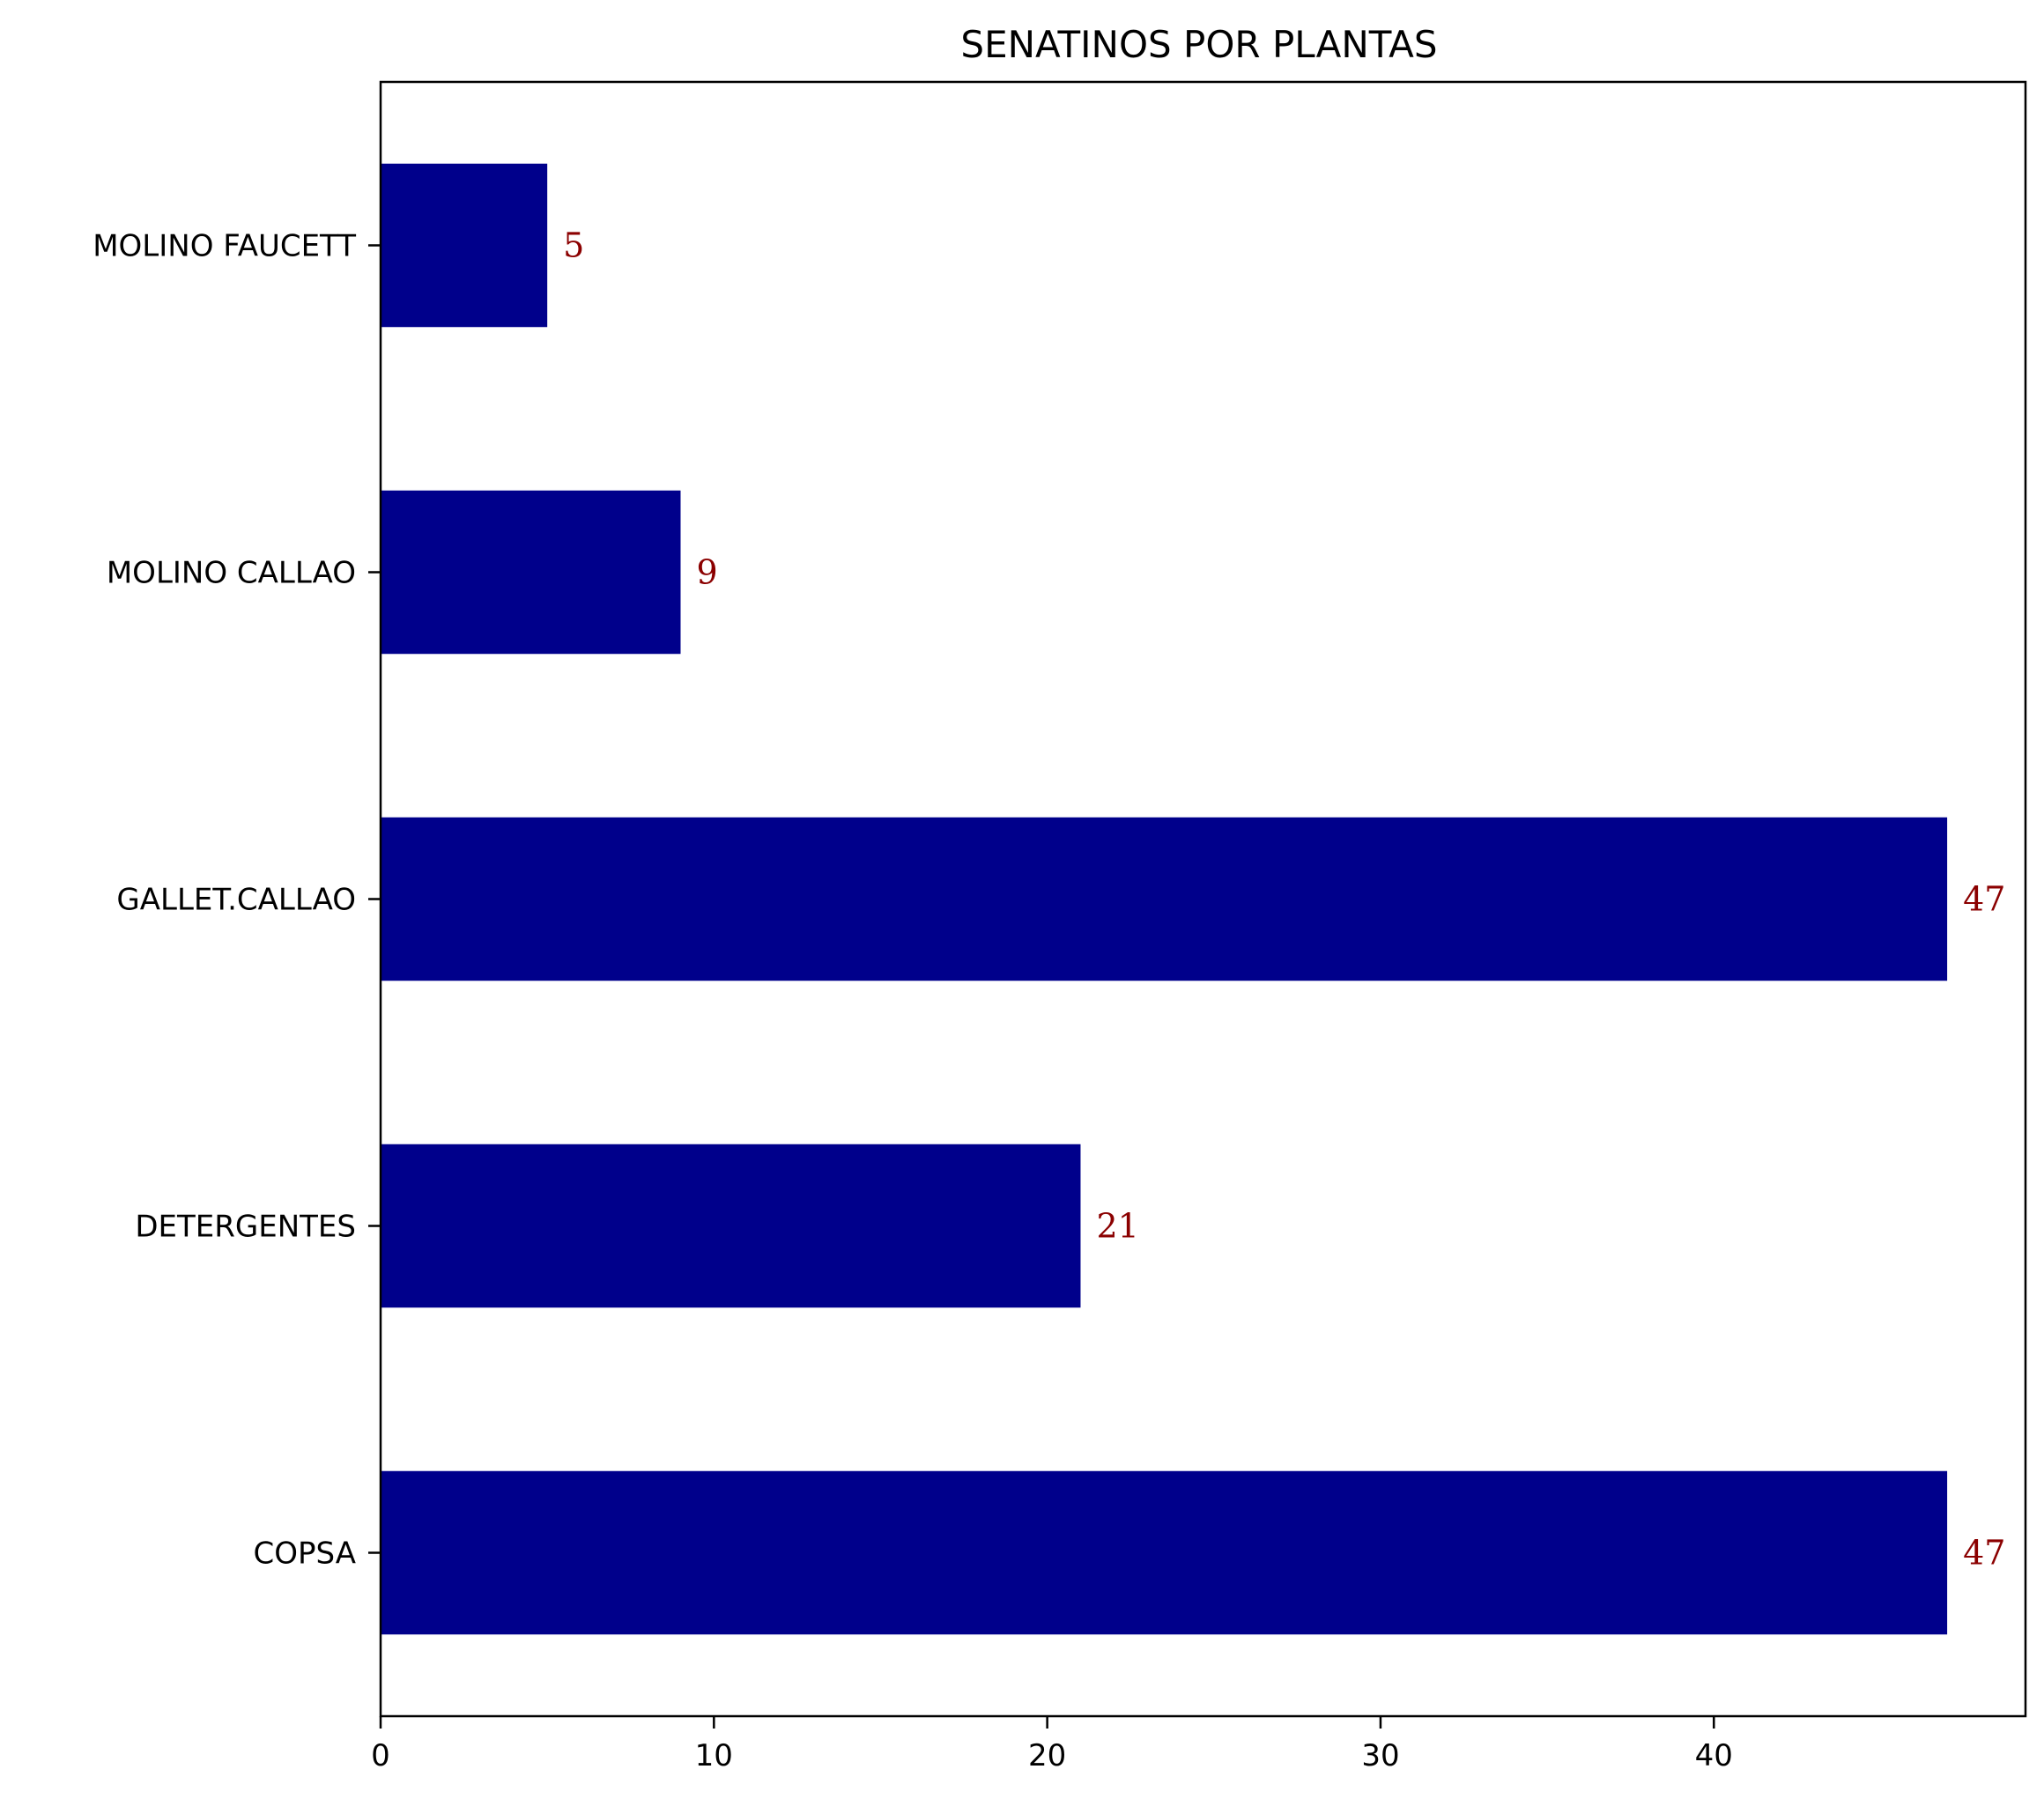  What do you see at coordinates (380, 1755) in the screenshot?
I see `x-tick-label: 0` at bounding box center [380, 1755].